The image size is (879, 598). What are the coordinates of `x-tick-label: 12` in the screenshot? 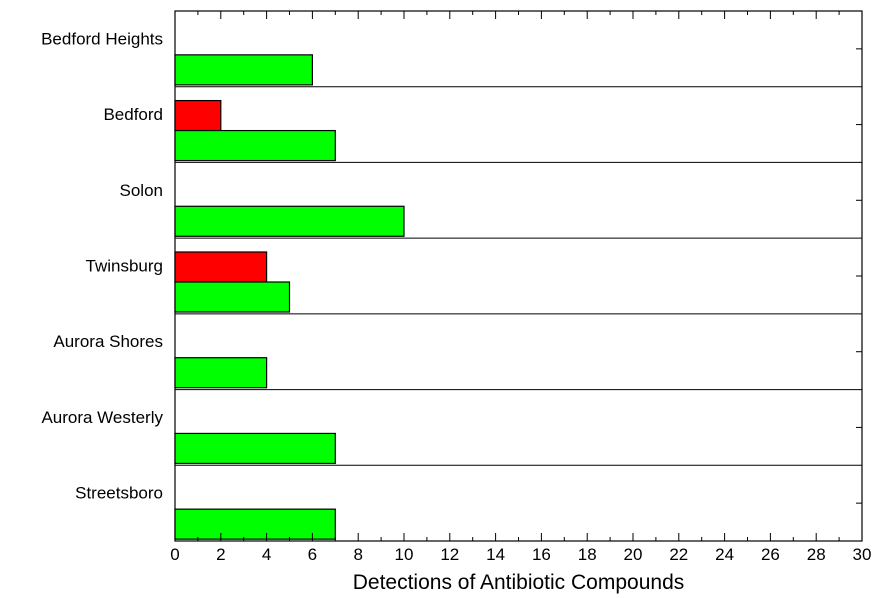 It's located at (449, 554).